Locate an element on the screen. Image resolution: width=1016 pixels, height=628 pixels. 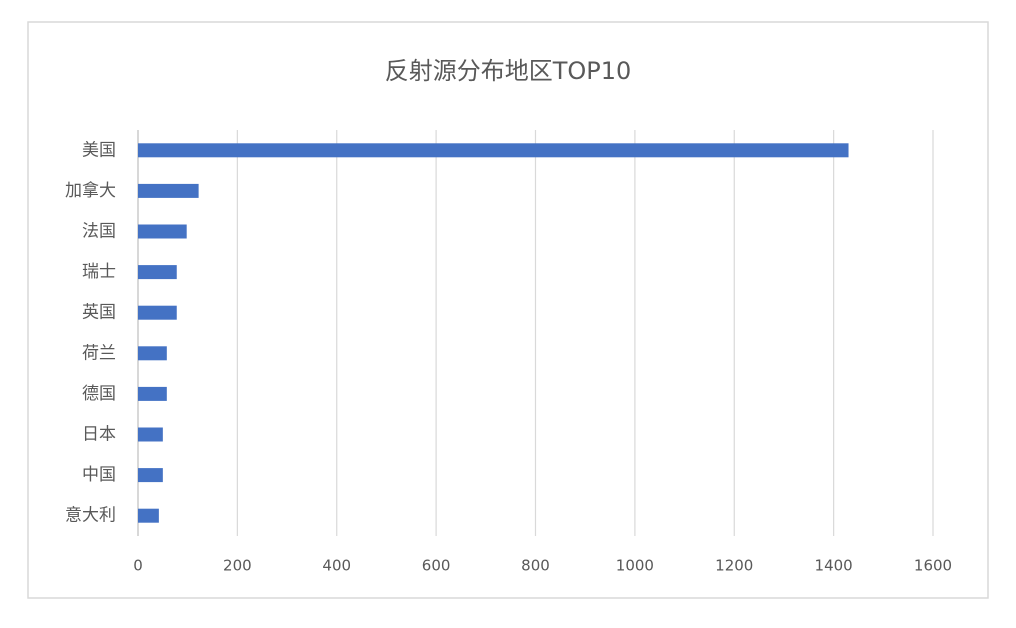
y-tick-label: 英国 is located at coordinates (99, 313).